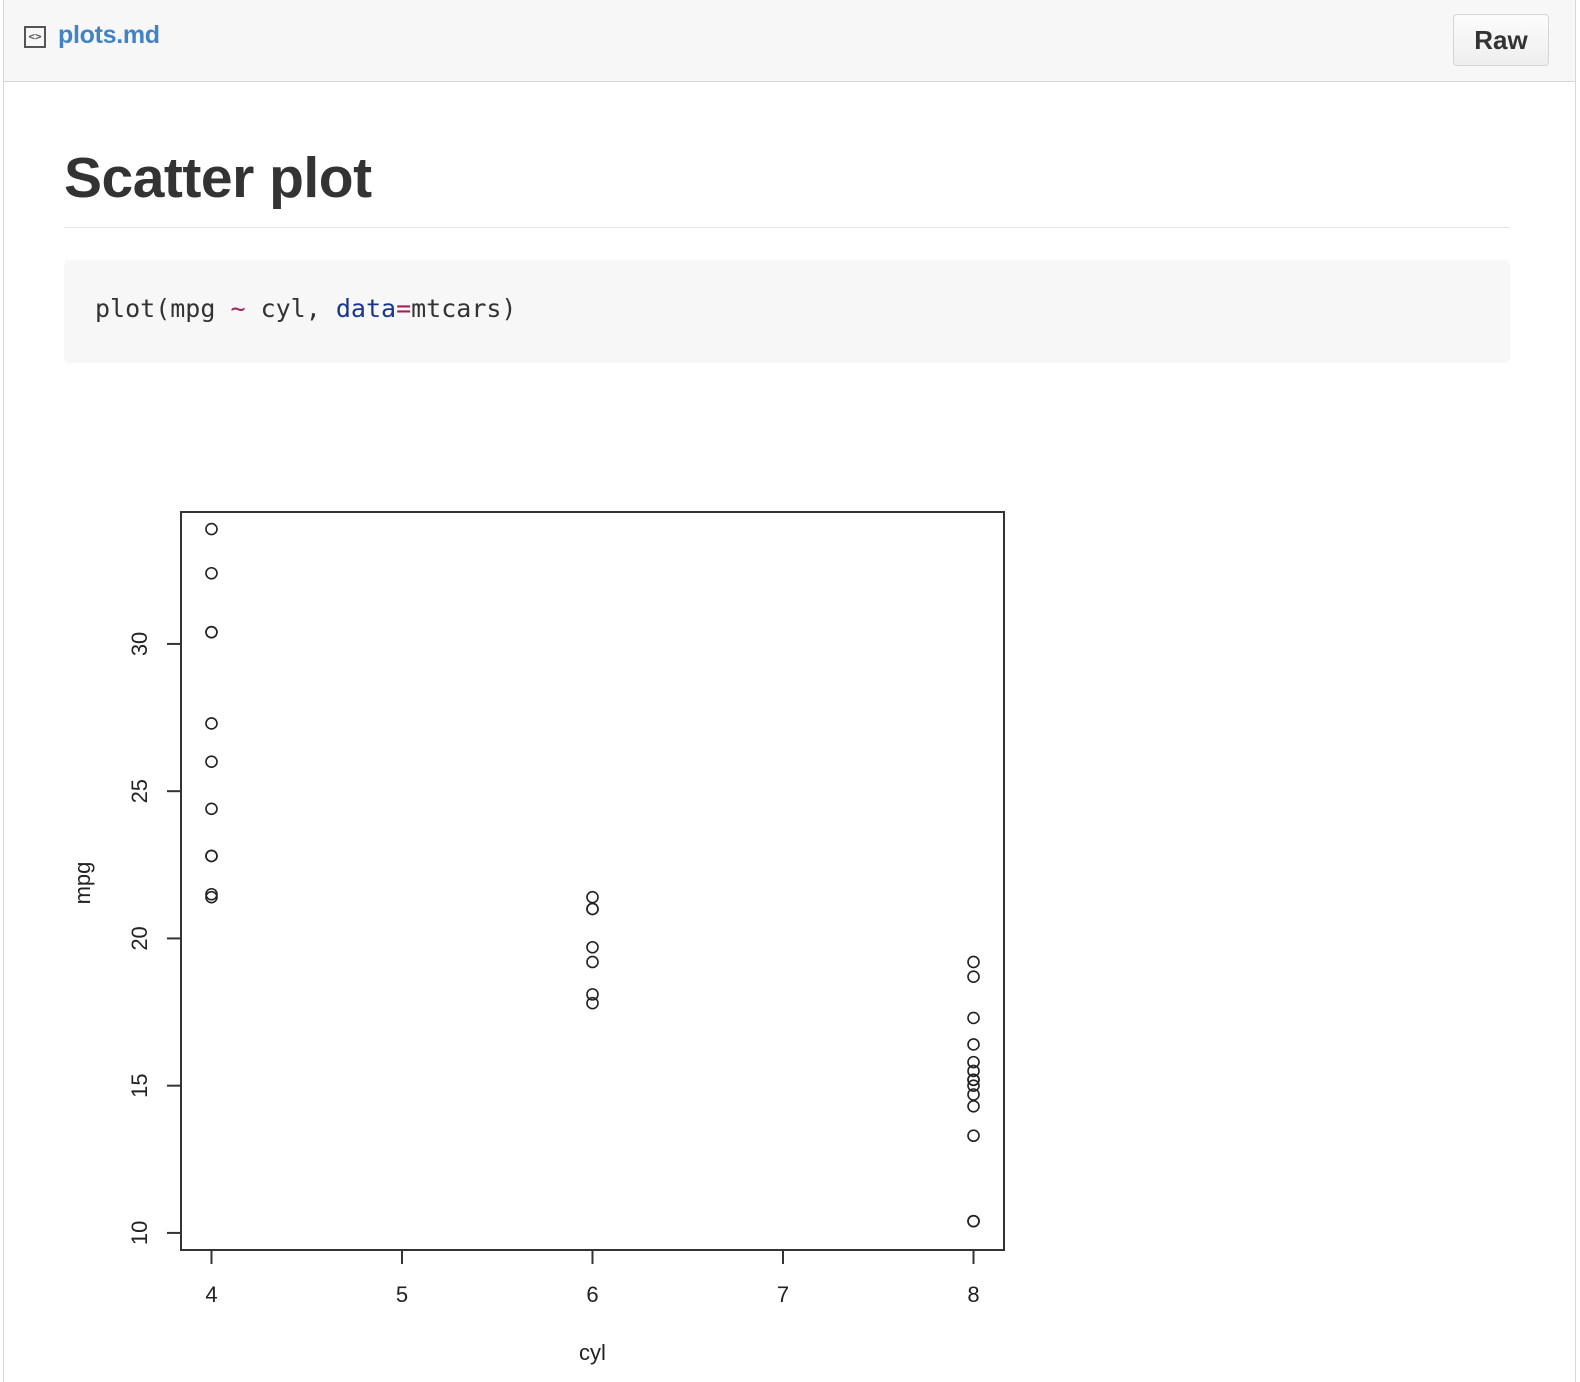 Image resolution: width=1580 pixels, height=1382 pixels. I want to click on code-tilde: ~, so click(238, 308).